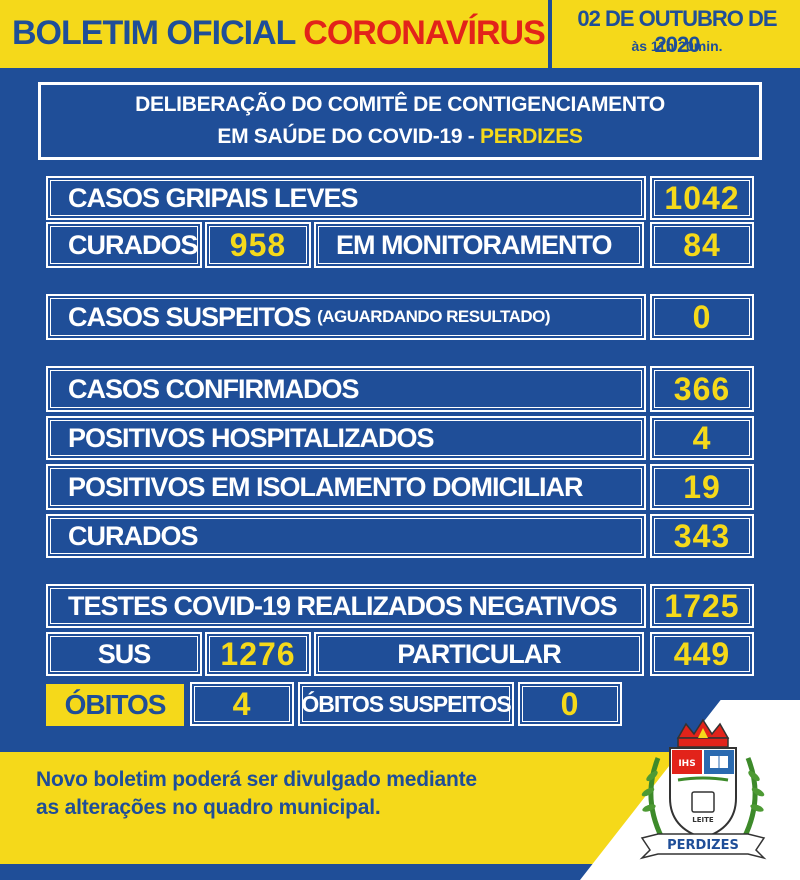 Image resolution: width=800 pixels, height=880 pixels. What do you see at coordinates (550, 34) in the screenshot?
I see `header-divider` at bounding box center [550, 34].